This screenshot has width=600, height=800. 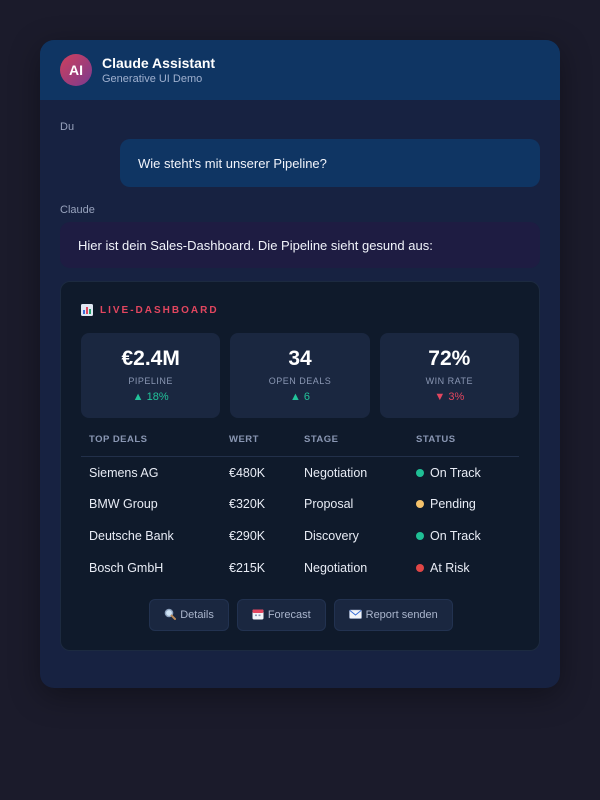 What do you see at coordinates (258, 615) in the screenshot?
I see `calendar-icon` at bounding box center [258, 615].